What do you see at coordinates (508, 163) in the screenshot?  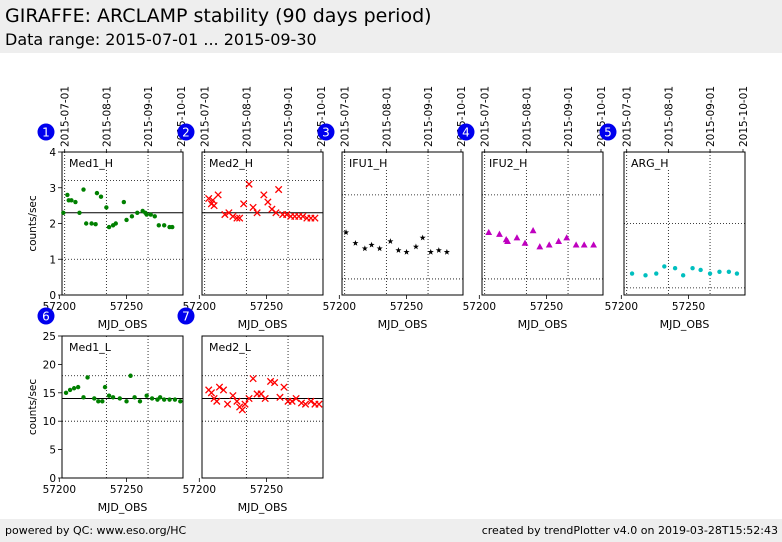 I see `panel-label: IFU2_H` at bounding box center [508, 163].